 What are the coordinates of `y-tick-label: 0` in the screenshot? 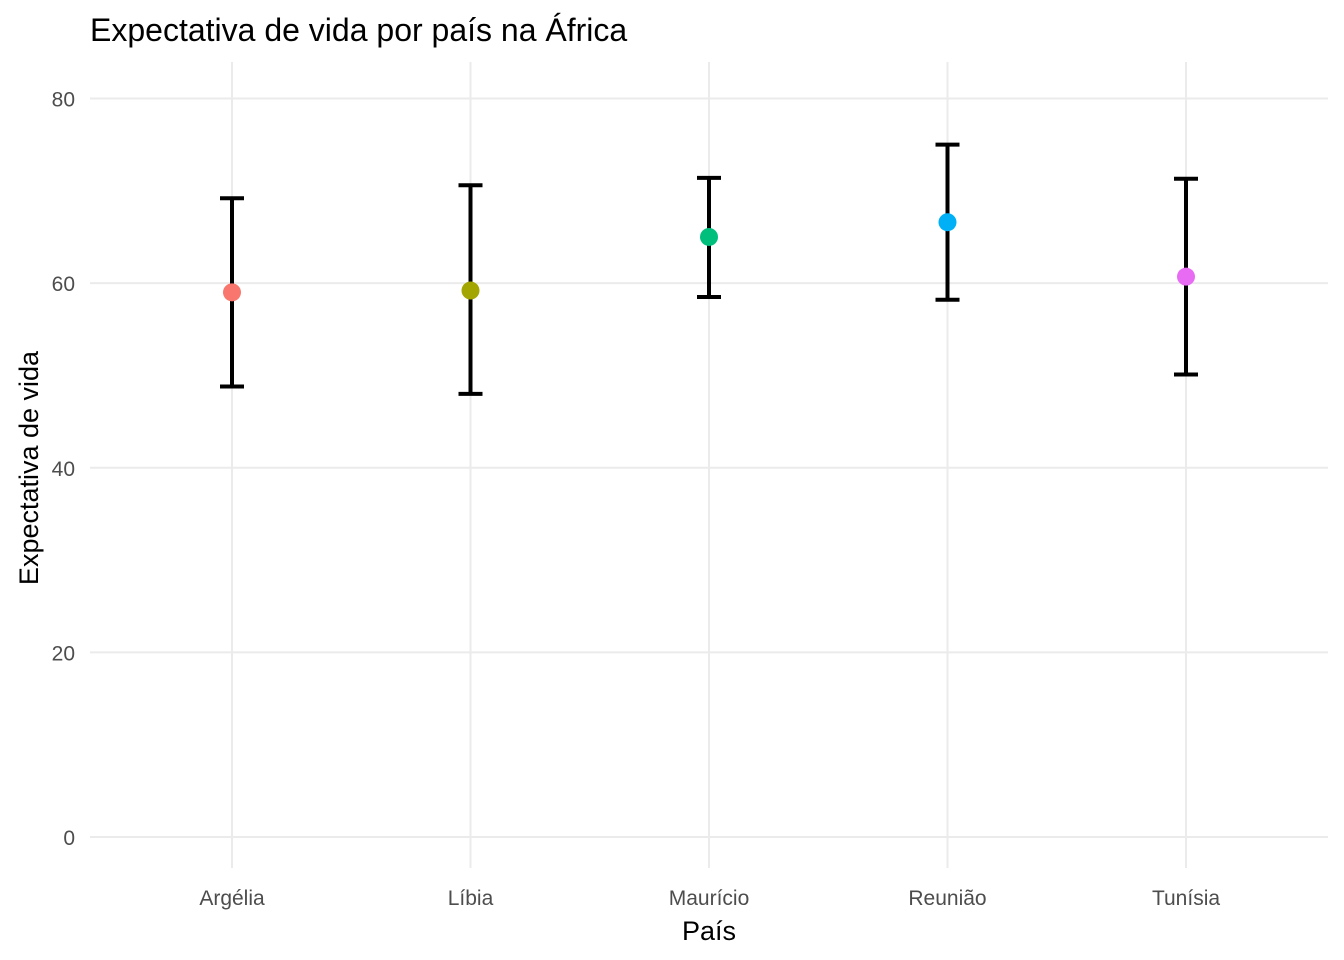 It's located at (69, 838).